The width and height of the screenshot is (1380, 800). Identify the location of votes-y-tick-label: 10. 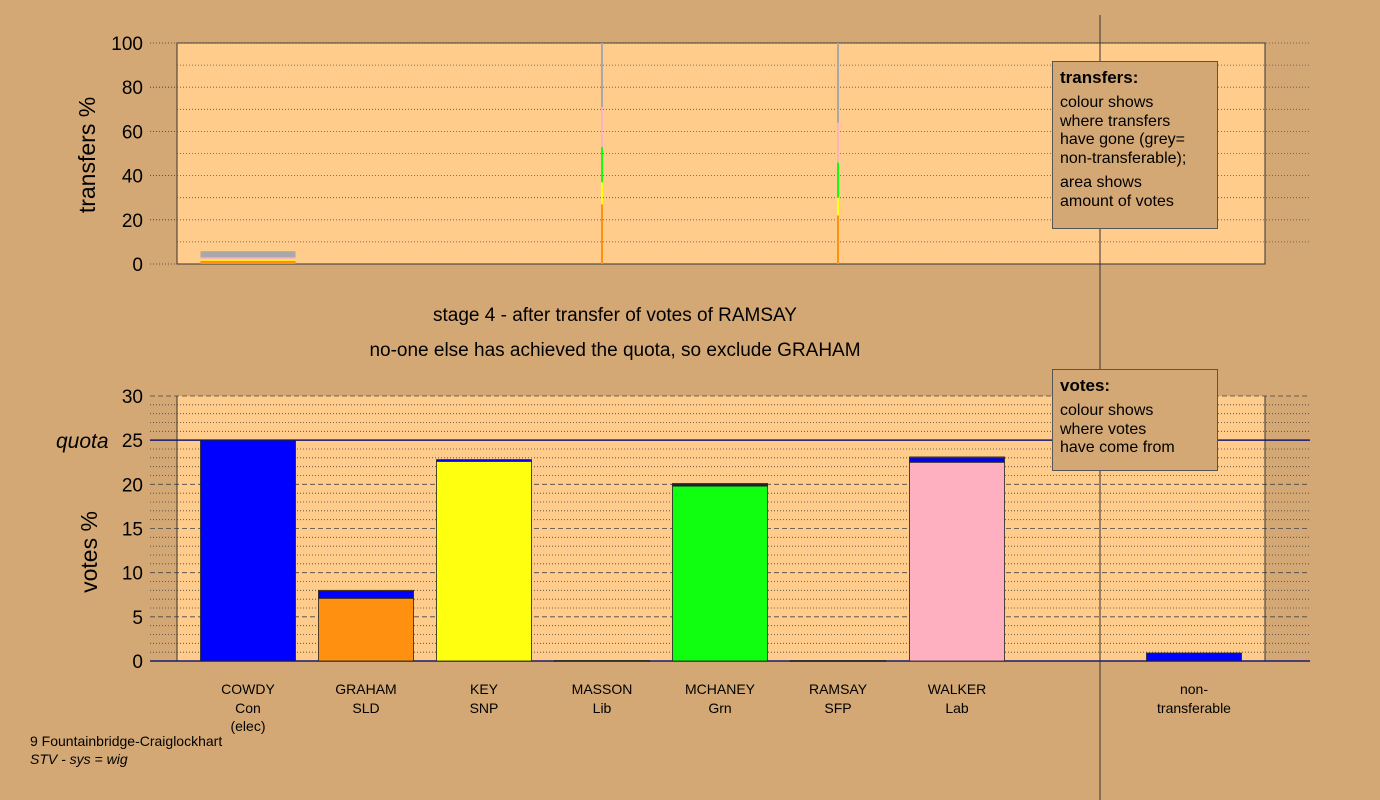
(132, 574).